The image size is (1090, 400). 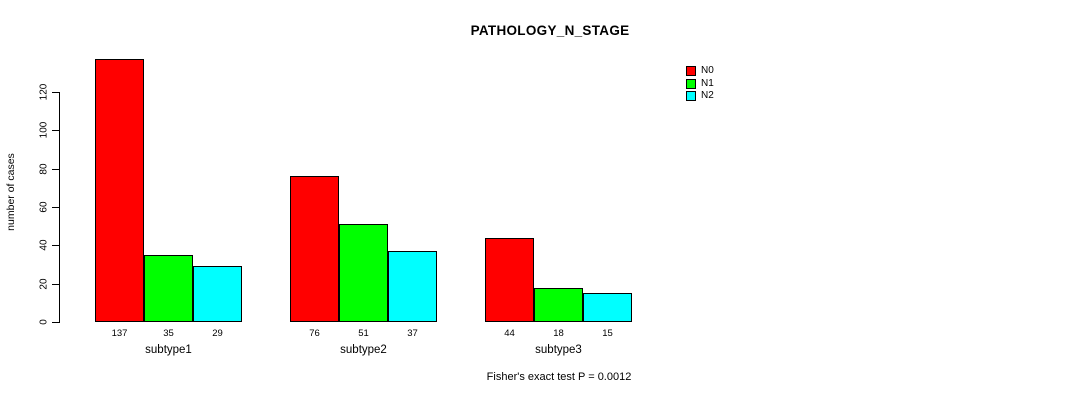 What do you see at coordinates (44, 207) in the screenshot?
I see `y-tick-label: 60` at bounding box center [44, 207].